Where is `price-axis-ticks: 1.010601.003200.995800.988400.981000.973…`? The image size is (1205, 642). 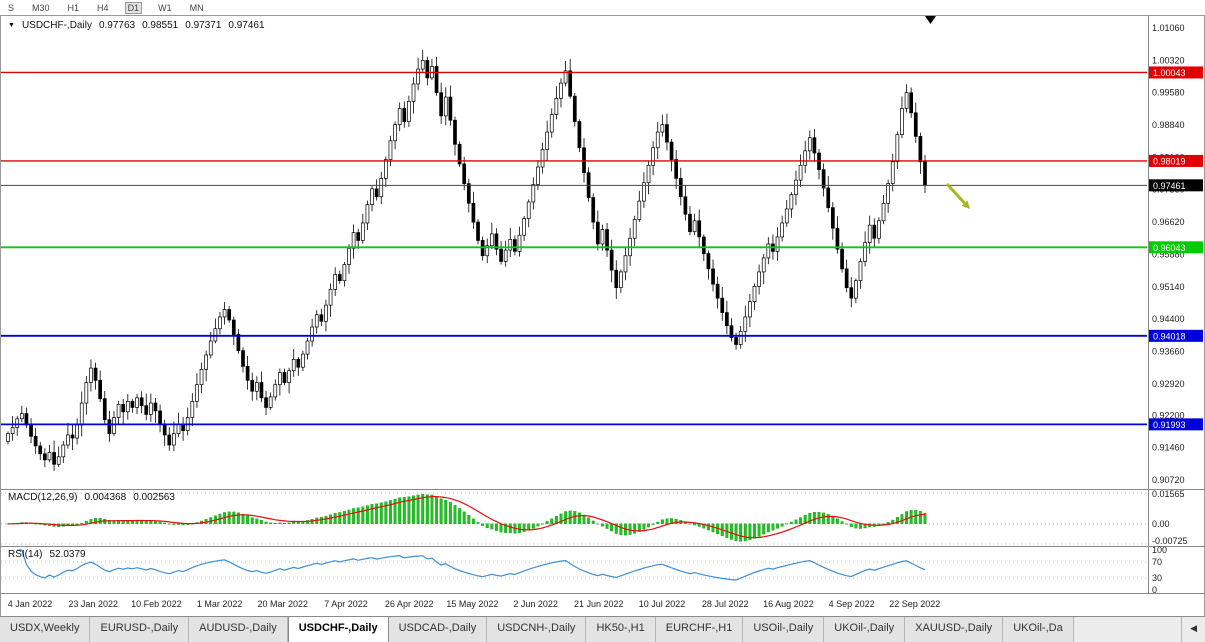 price-axis-ticks: 1.010601.003200.995800.988400.981000.973… is located at coordinates (1168, 254).